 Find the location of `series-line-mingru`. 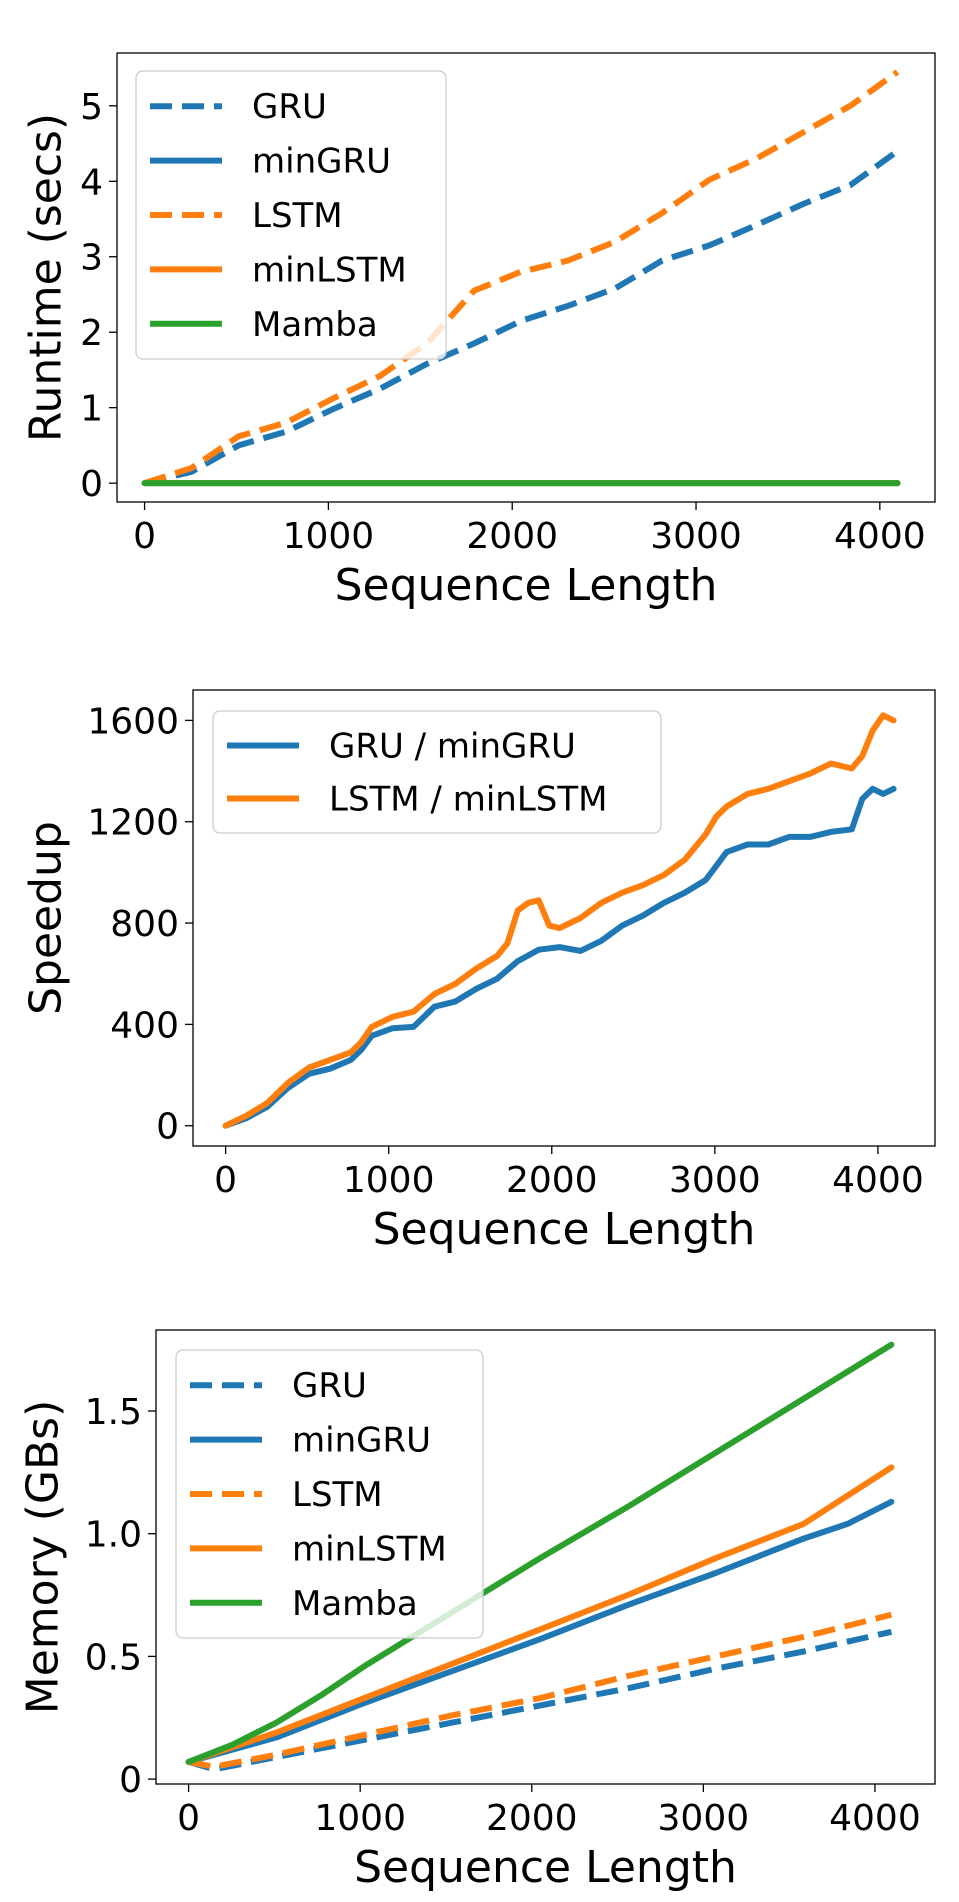

series-line-mingru is located at coordinates (540, 1631).